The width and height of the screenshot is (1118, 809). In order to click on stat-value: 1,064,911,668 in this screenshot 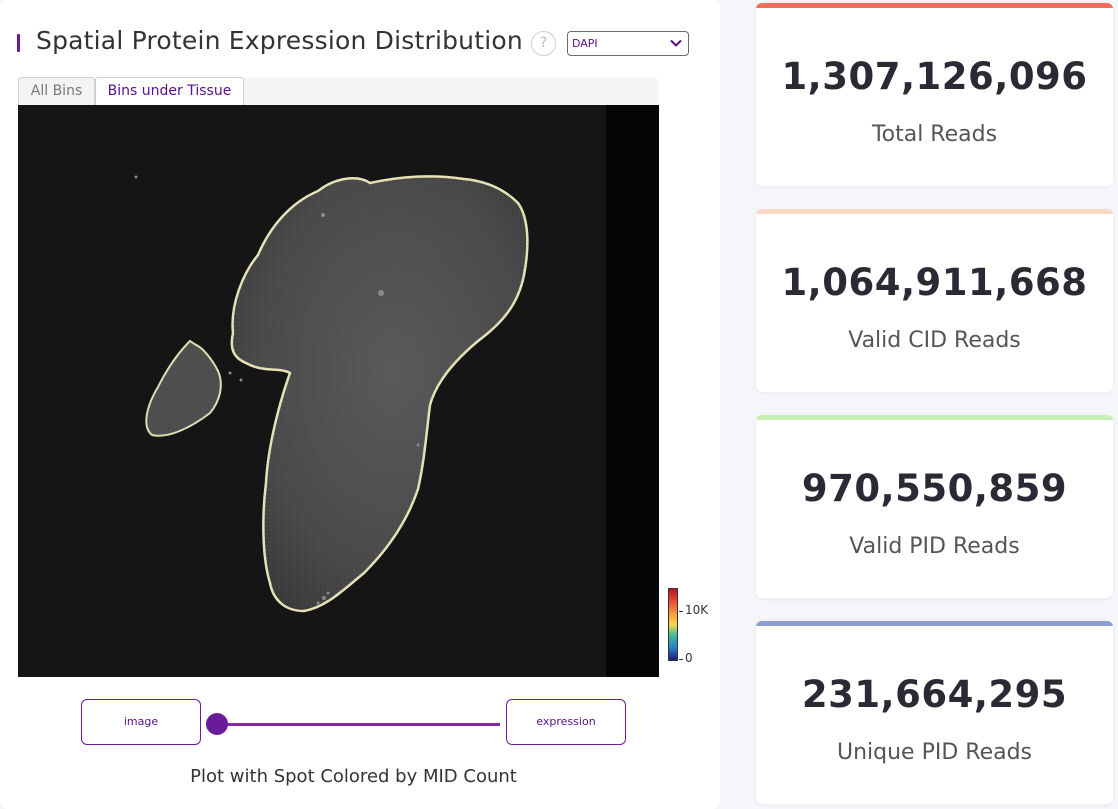, I will do `click(934, 282)`.